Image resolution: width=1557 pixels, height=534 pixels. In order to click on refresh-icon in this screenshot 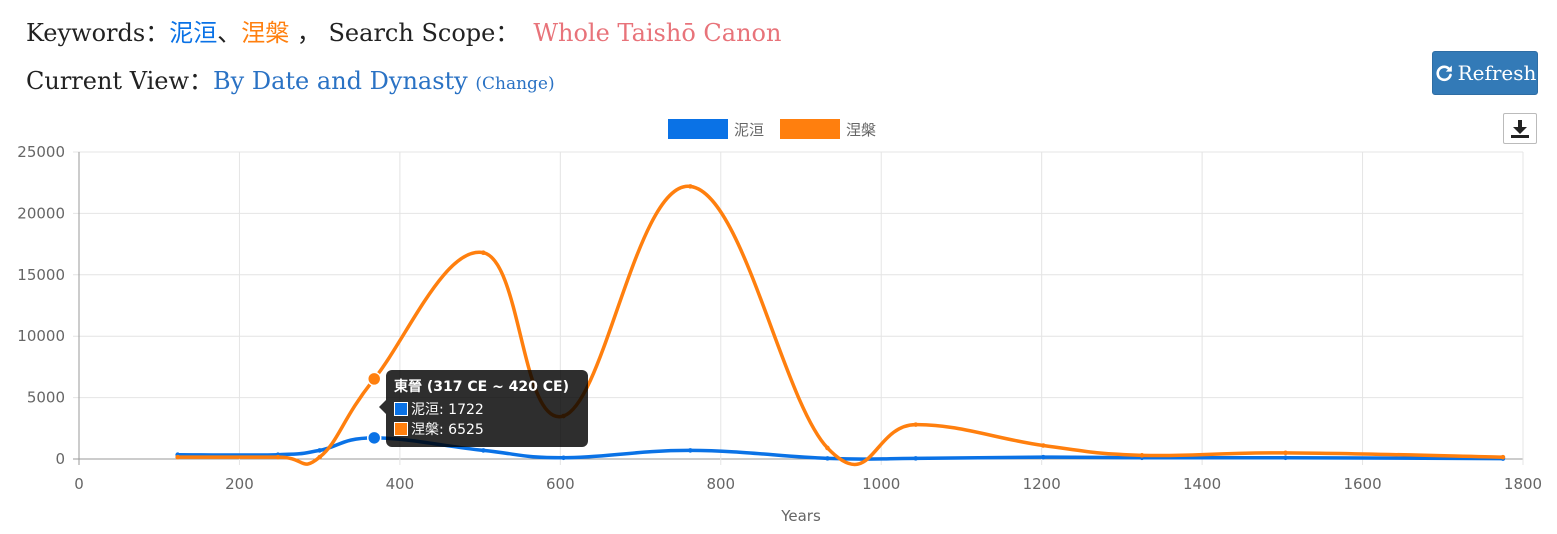, I will do `click(1444, 73)`.